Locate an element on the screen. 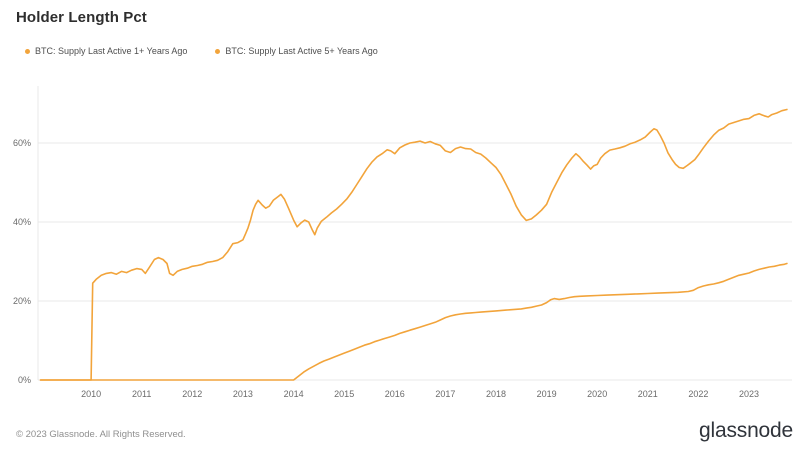 The height and width of the screenshot is (451, 811). footer-copyright: © 2023 Glassnode. All Rights Reserved. is located at coordinates (101, 434).